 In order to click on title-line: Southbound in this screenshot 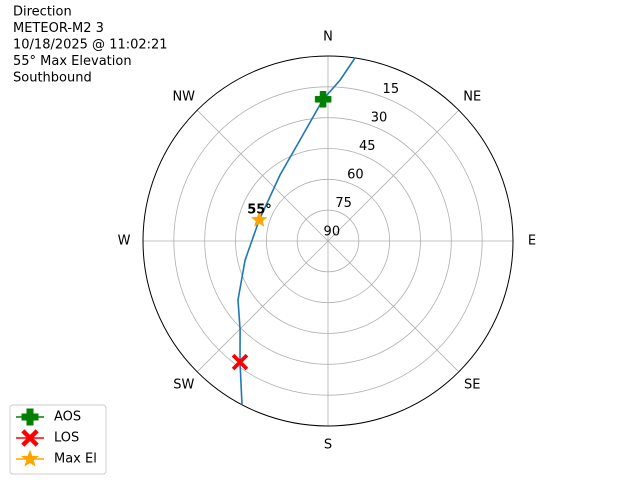, I will do `click(52, 78)`.